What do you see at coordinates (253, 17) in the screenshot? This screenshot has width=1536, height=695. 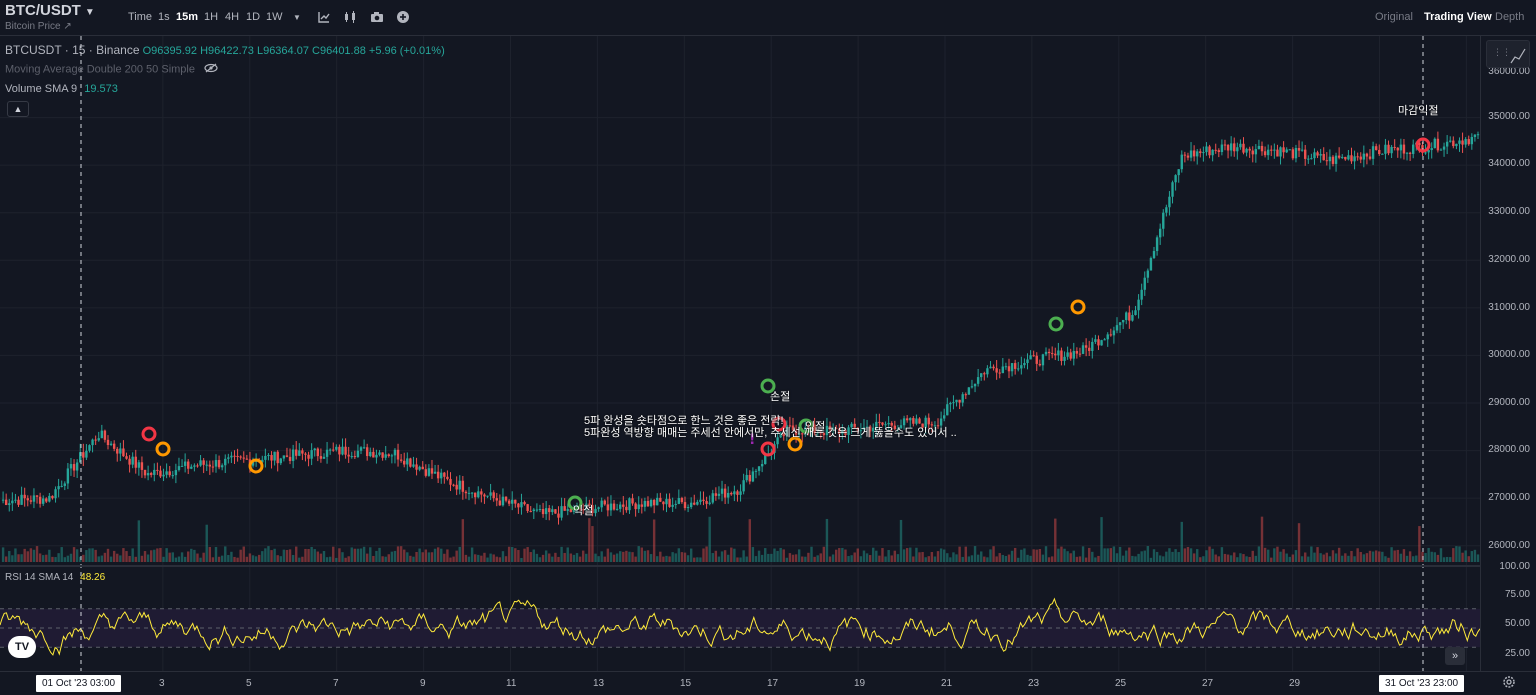 I see `timeframe-1d: 1D` at bounding box center [253, 17].